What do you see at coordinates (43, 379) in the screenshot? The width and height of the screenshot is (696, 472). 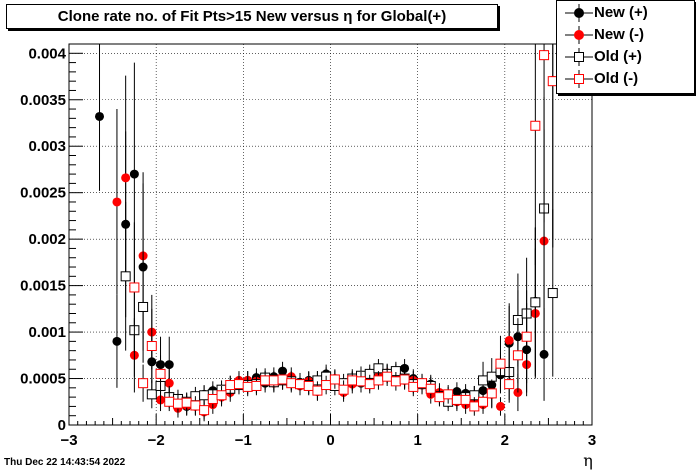 I see `y-tick-label: 0.0005` at bounding box center [43, 379].